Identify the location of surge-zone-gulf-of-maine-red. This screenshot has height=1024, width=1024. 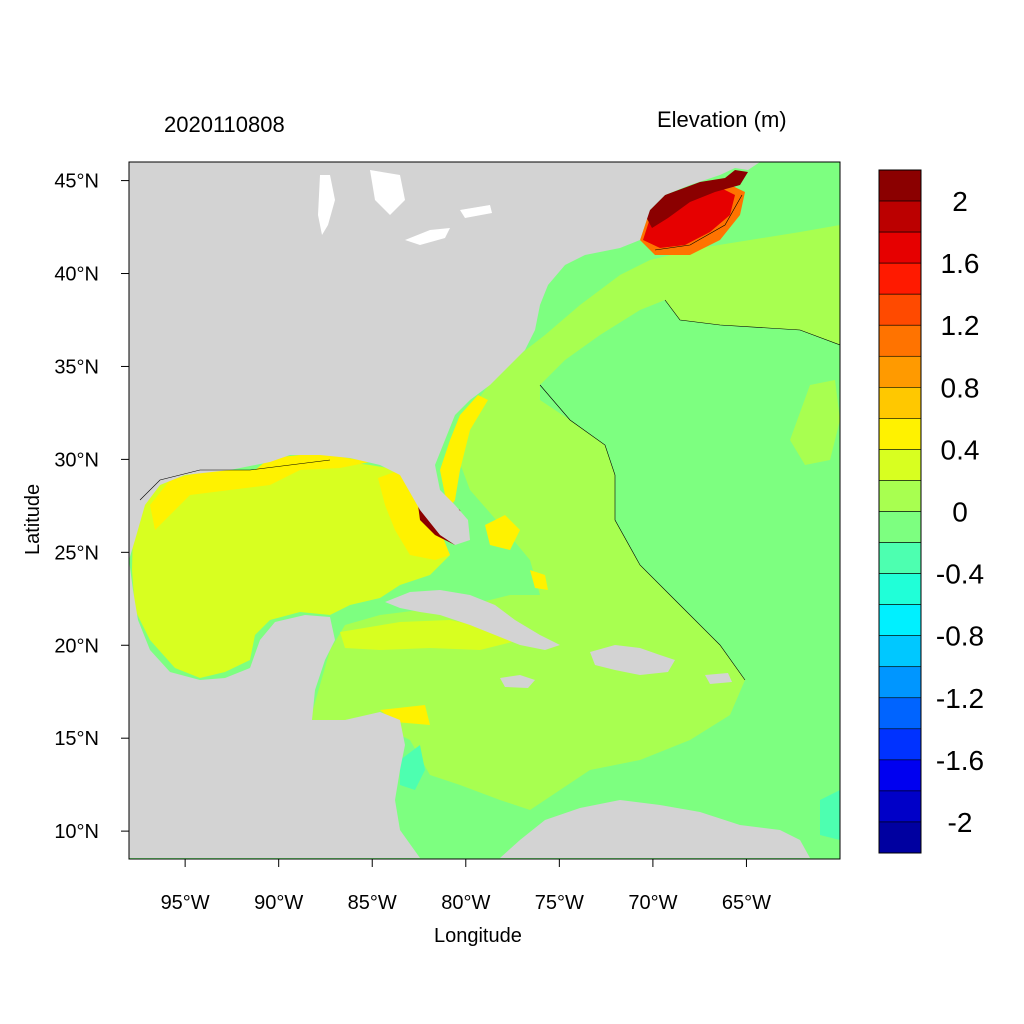
(689, 216).